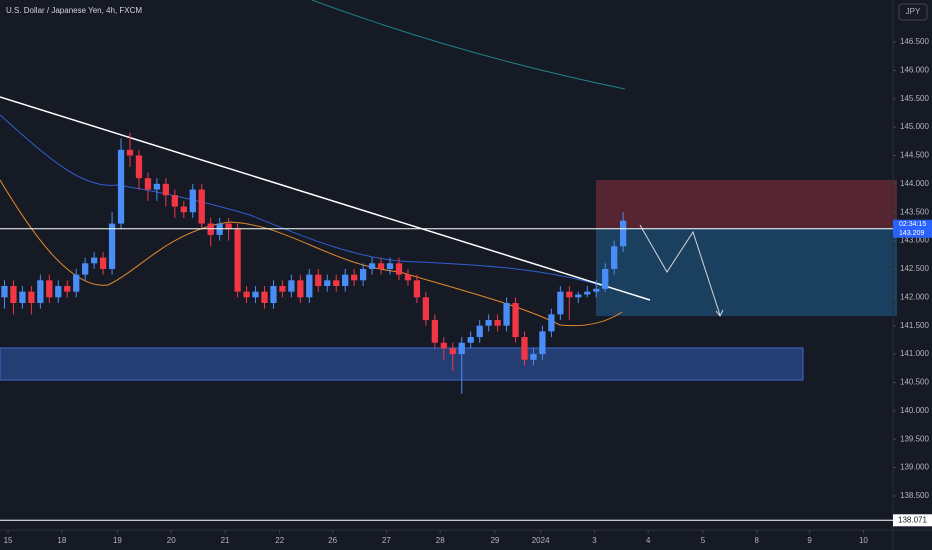 Image resolution: width=932 pixels, height=550 pixels. What do you see at coordinates (914, 296) in the screenshot?
I see `y-tick-label: 142.000` at bounding box center [914, 296].